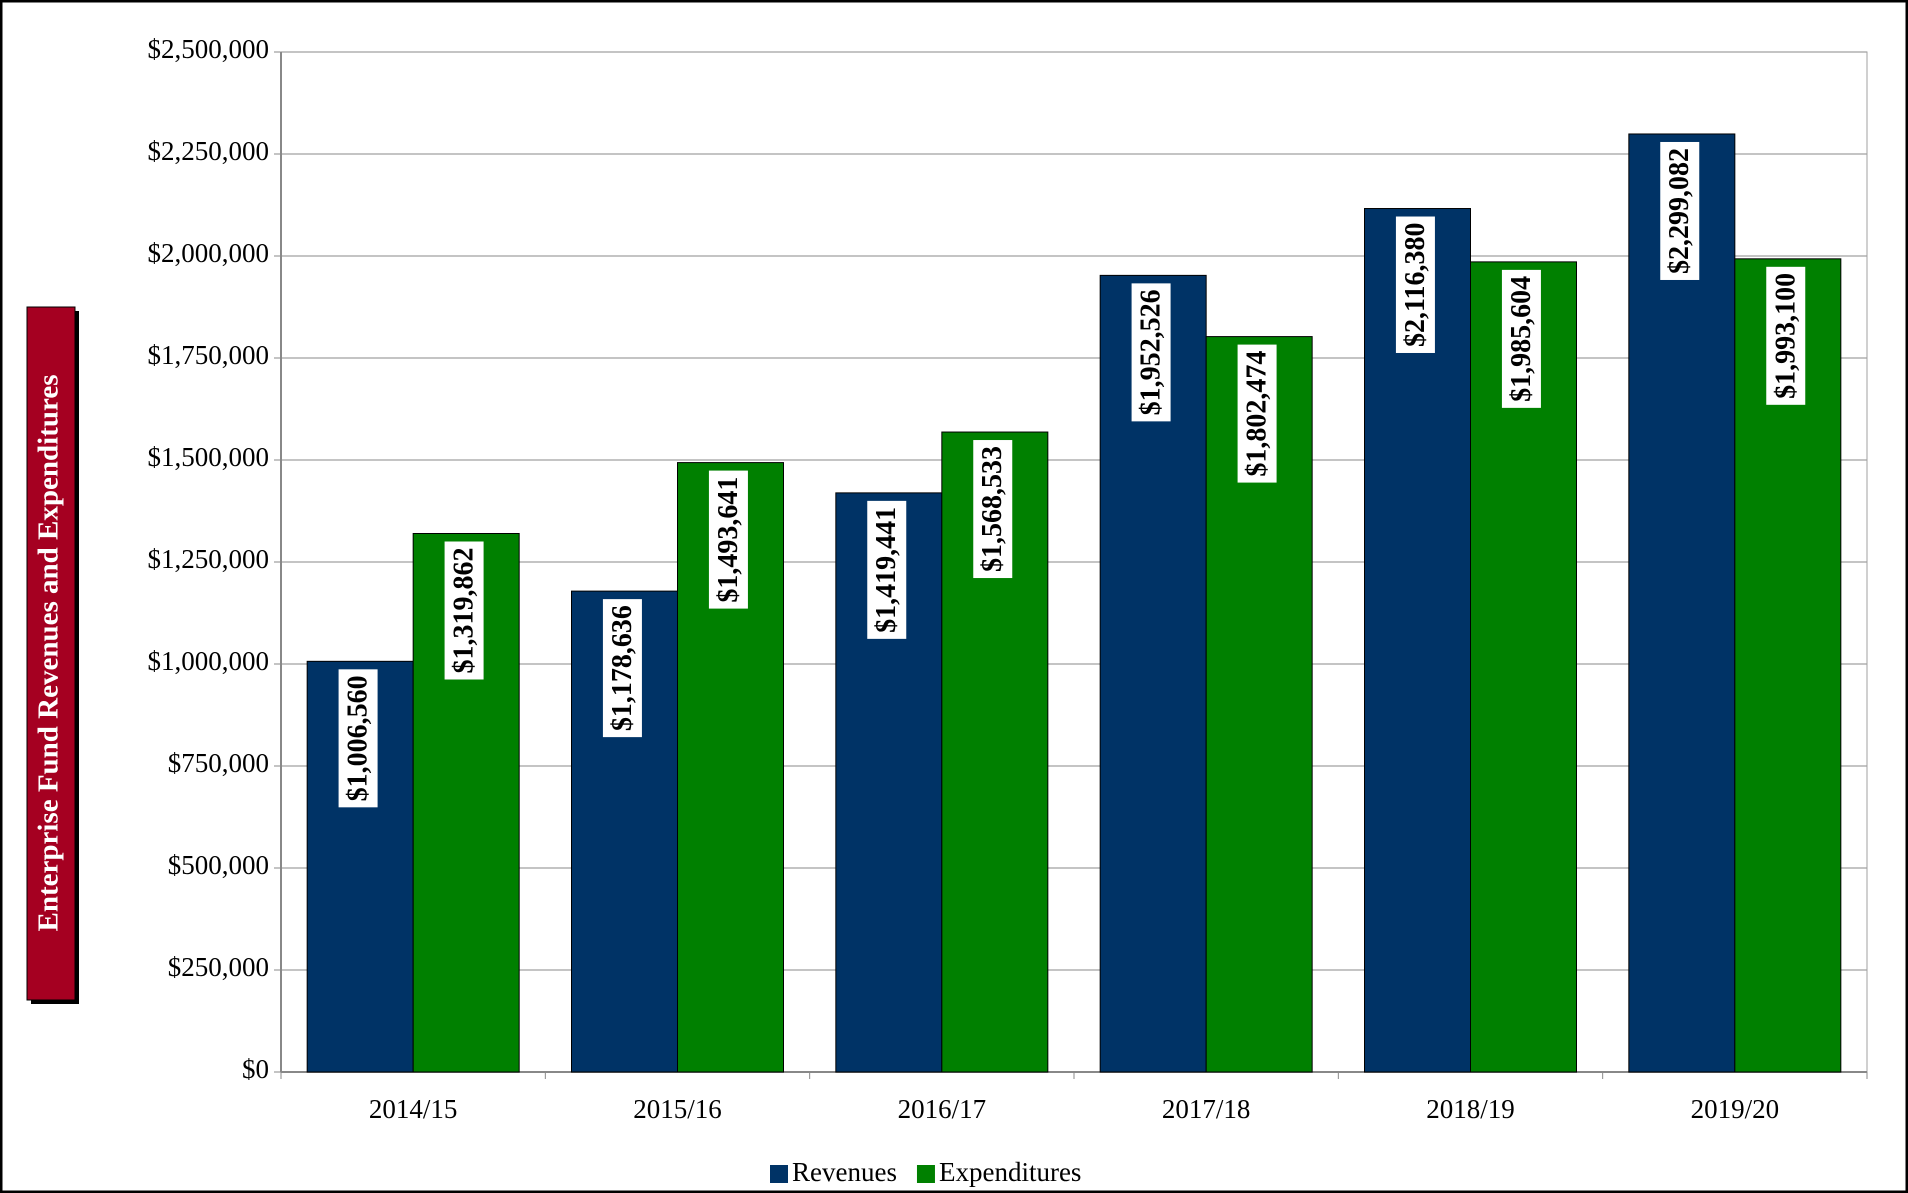 This screenshot has height=1193, width=1908. Describe the element at coordinates (1682, 603) in the screenshot. I see `bar` at that location.